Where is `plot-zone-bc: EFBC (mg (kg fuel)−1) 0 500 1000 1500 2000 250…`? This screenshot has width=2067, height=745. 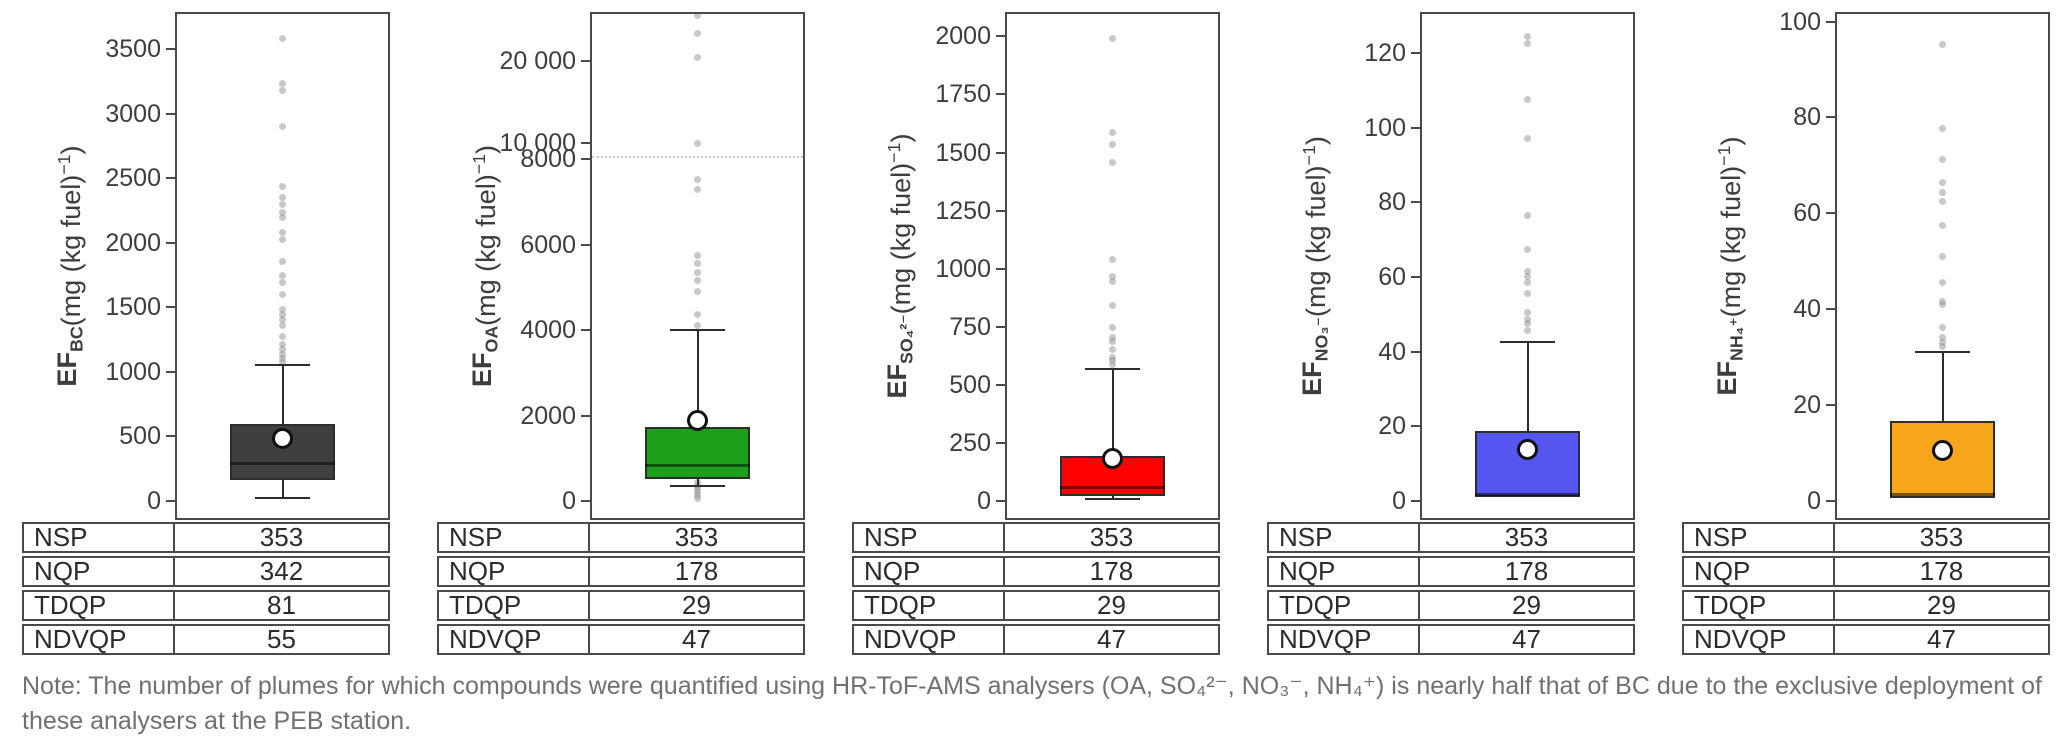
plot-zone-bc: EFBC (mg (kg fuel)−1) 0 500 1000 1500 2000 250… is located at coordinates (206, 260).